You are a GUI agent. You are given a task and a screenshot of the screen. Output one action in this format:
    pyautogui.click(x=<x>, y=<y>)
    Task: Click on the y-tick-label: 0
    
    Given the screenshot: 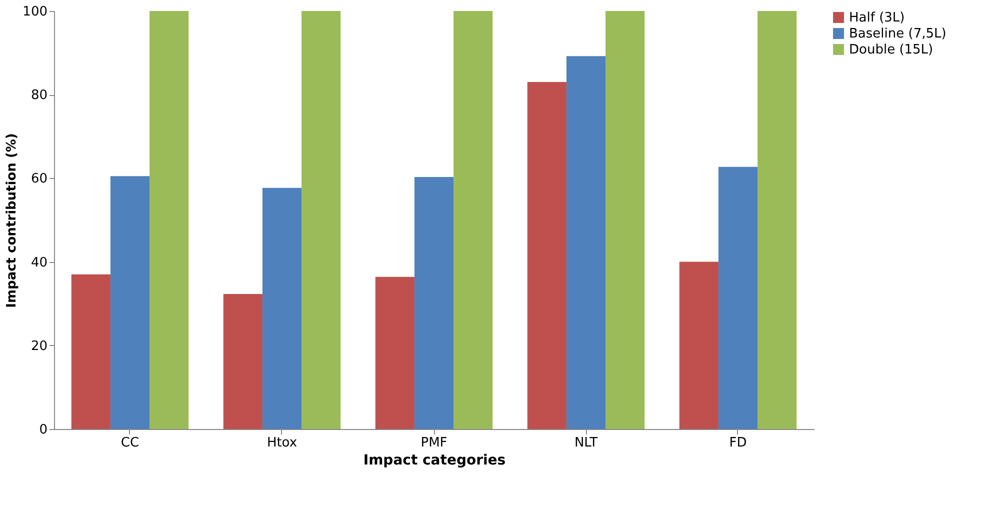 What is the action you would take?
    pyautogui.click(x=43, y=430)
    